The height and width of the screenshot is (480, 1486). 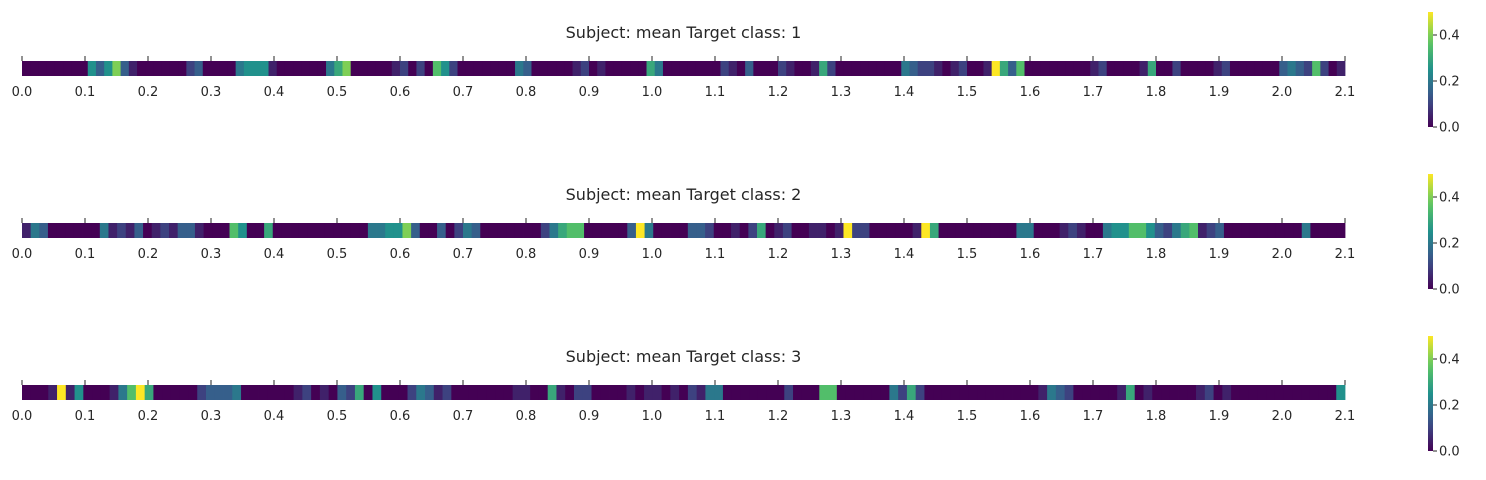 What do you see at coordinates (589, 92) in the screenshot?
I see `x-tick-label: 0.9` at bounding box center [589, 92].